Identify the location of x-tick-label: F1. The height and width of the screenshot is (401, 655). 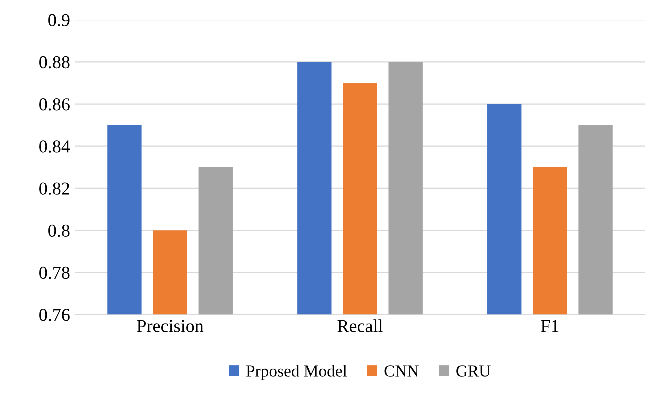
(550, 326).